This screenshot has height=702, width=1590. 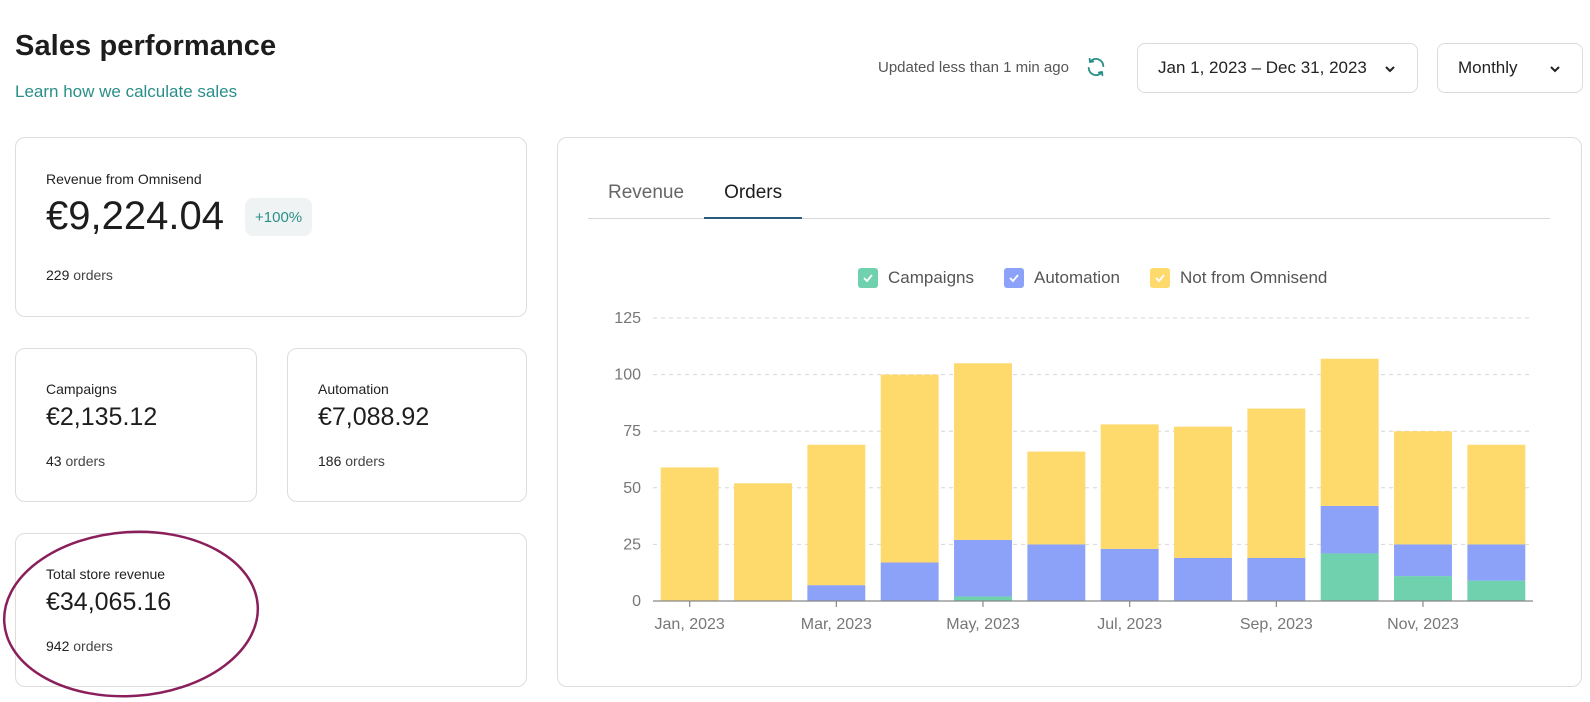 I want to click on legend-label: Not from Omnisend, so click(x=1254, y=277).